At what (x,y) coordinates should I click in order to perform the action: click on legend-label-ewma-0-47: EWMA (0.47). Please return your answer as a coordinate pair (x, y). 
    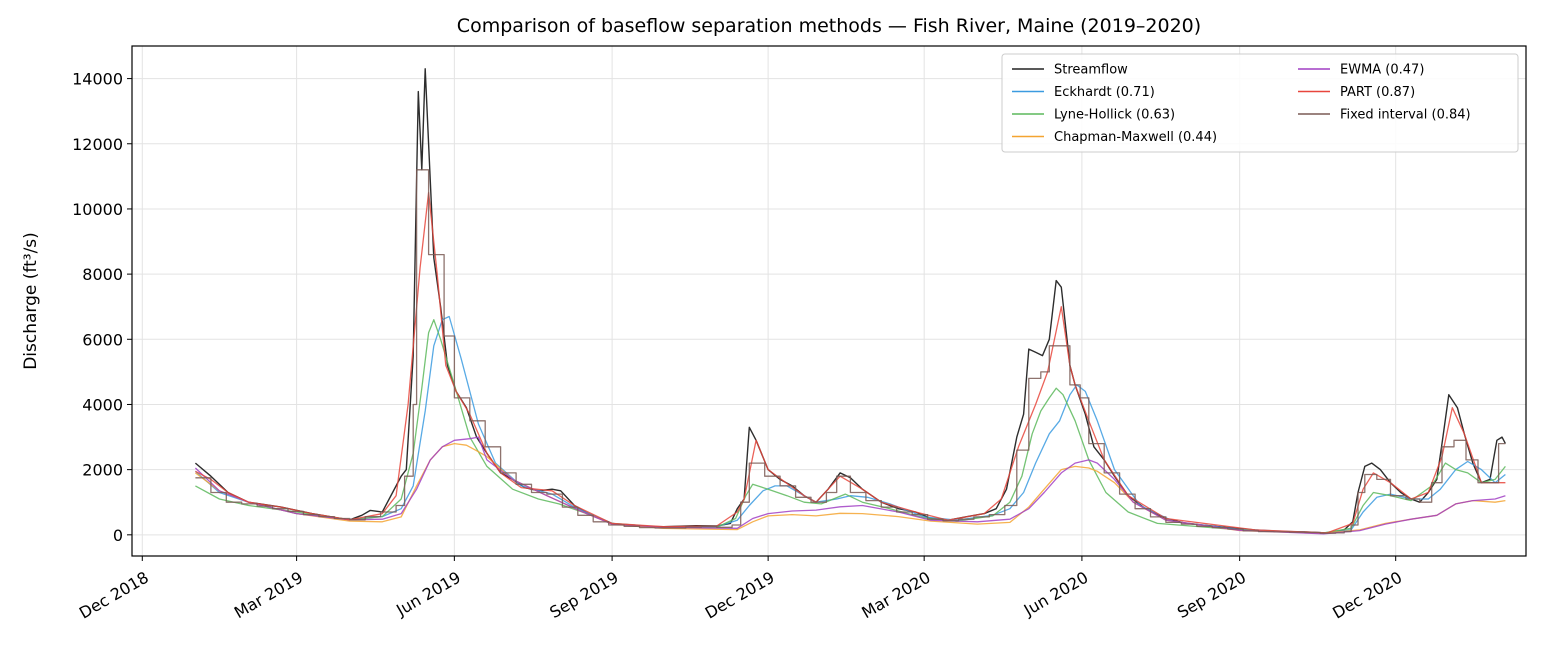
    Looking at the image, I should click on (1382, 70).